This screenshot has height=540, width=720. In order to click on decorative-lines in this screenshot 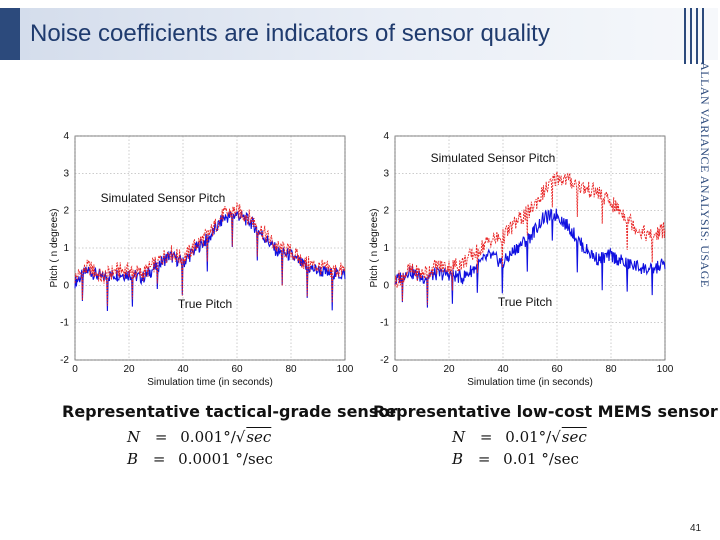, I will do `click(694, 36)`.